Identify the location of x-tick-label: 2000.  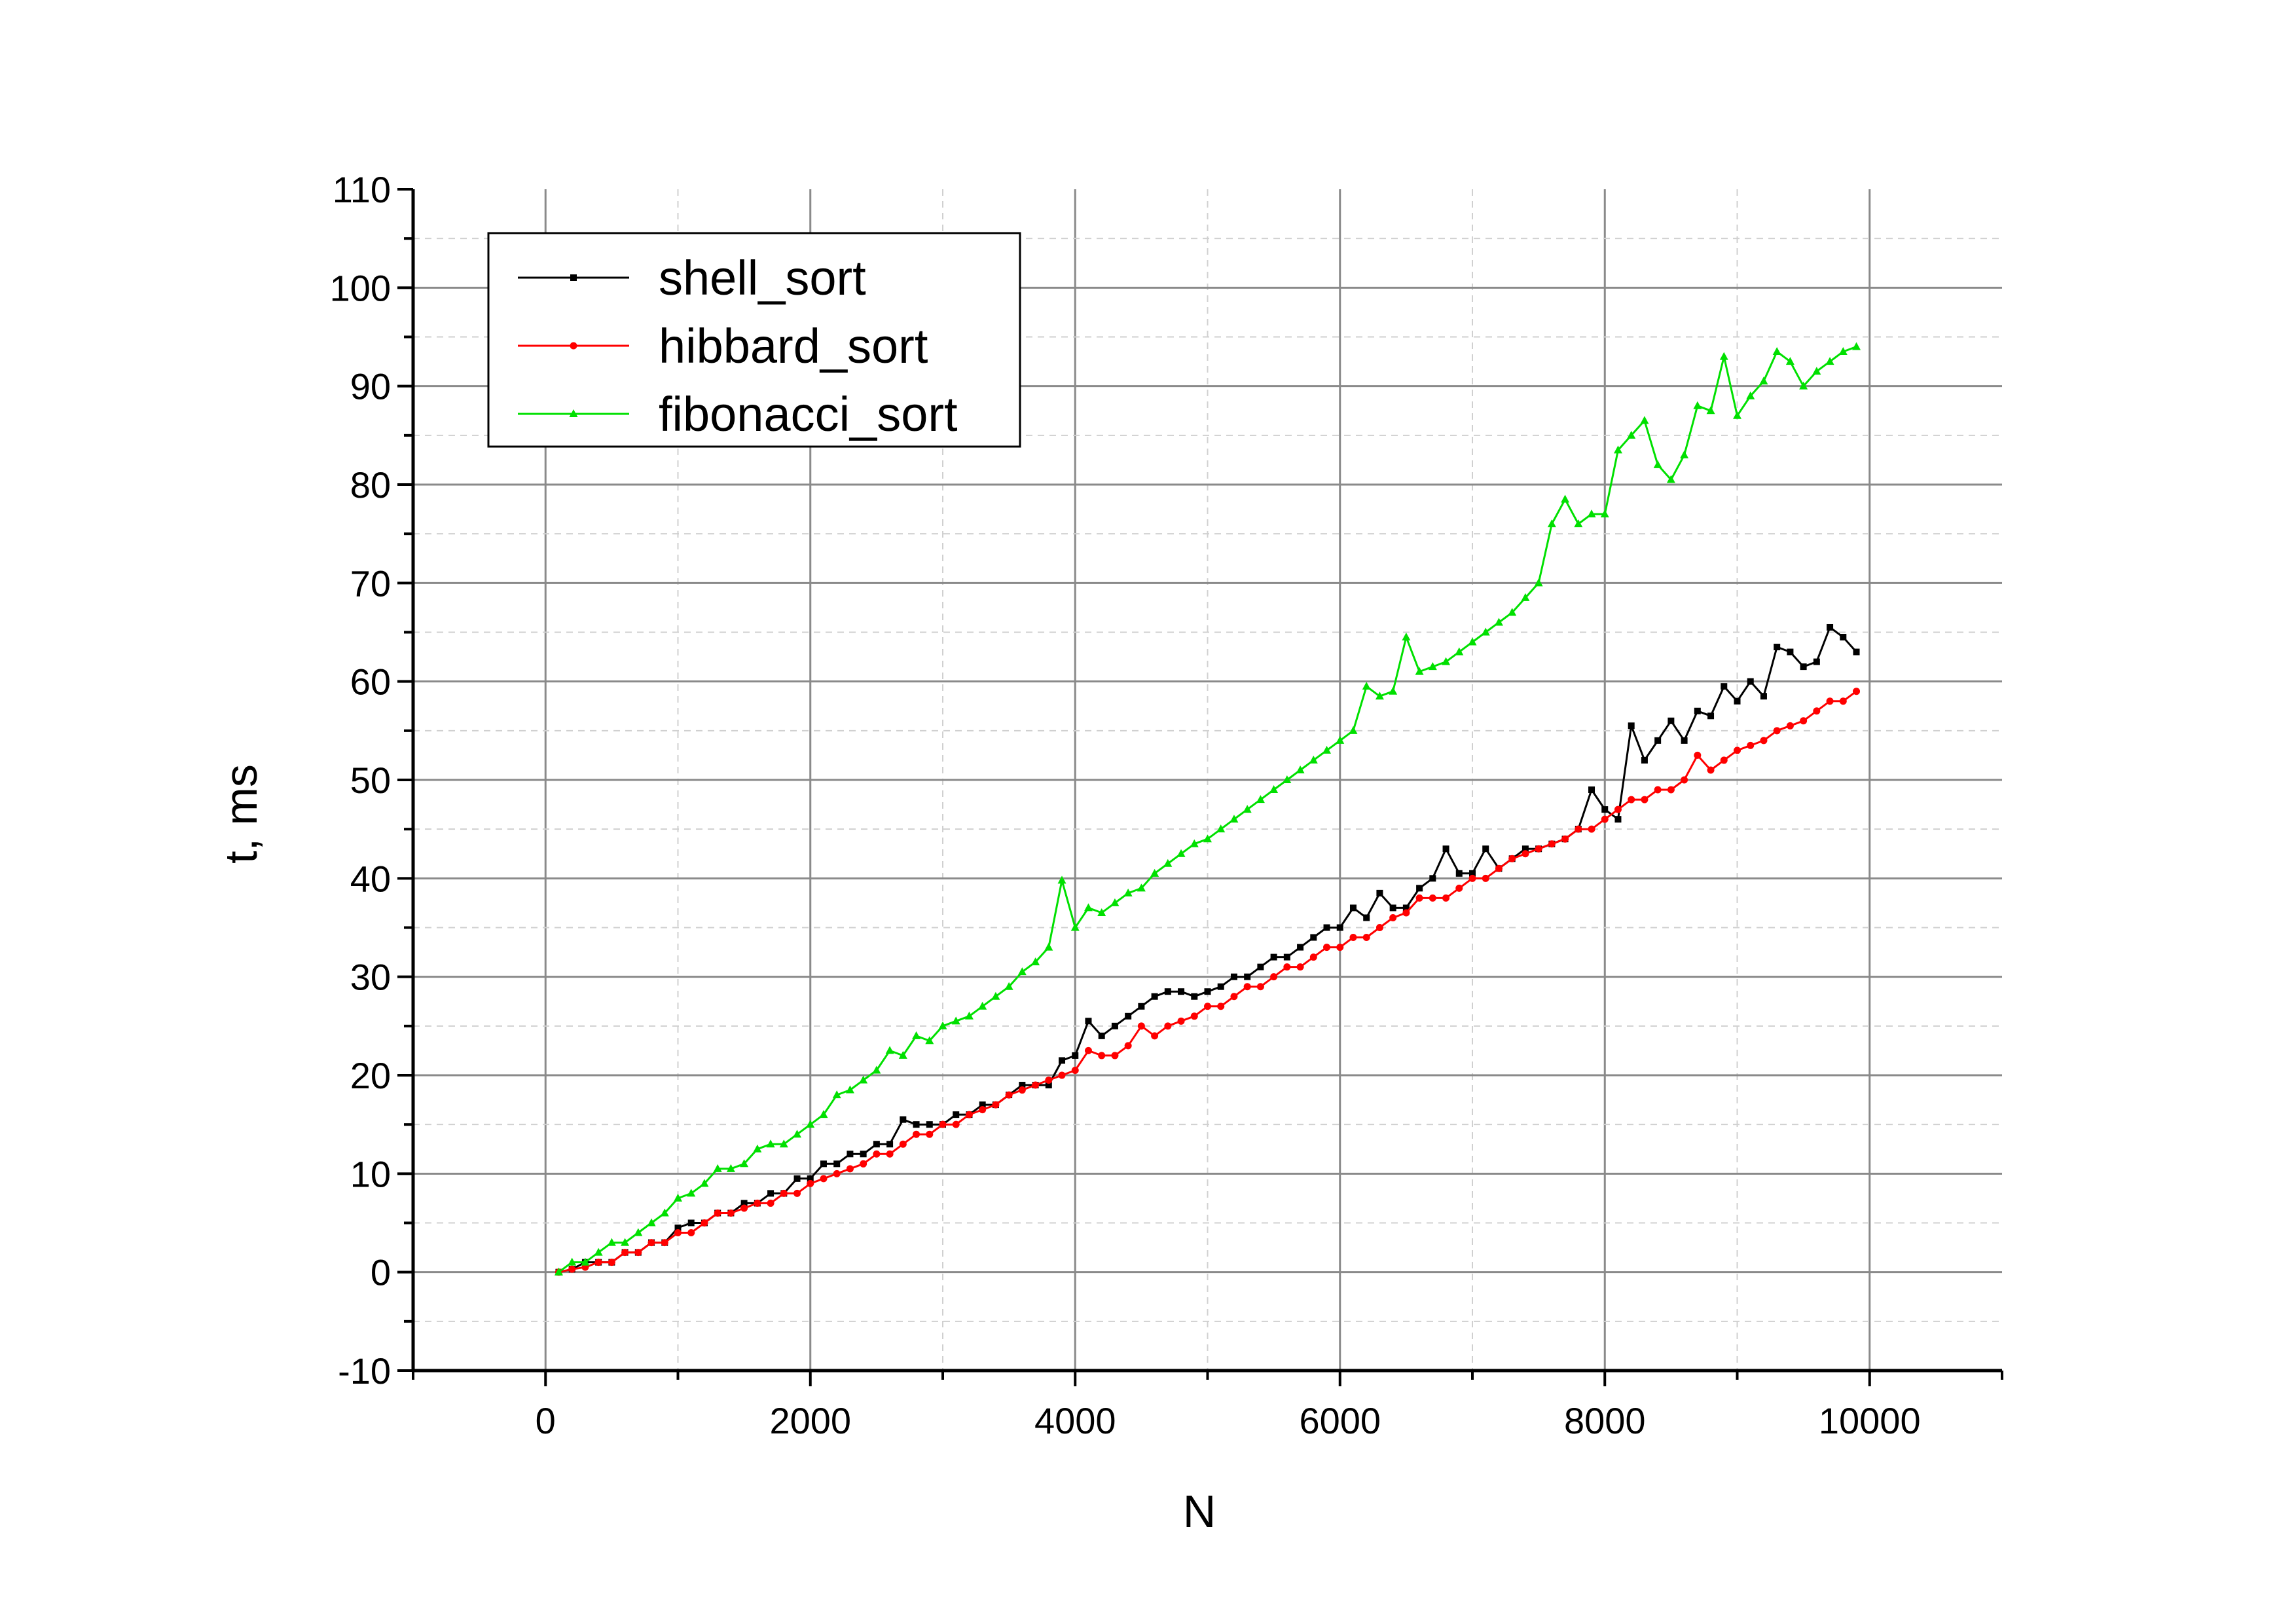
(810, 1420).